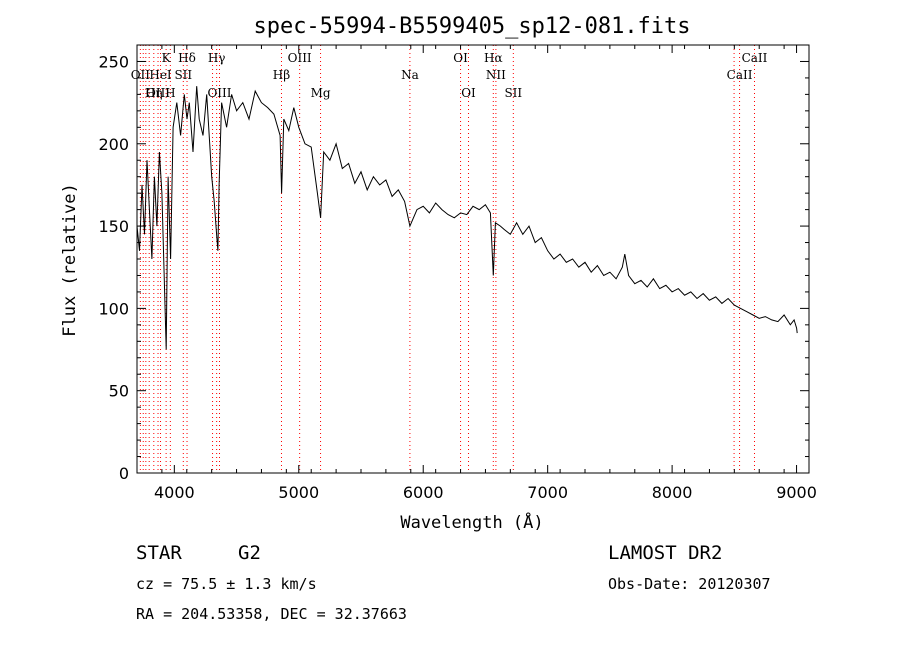 Image resolution: width=900 pixels, height=650 pixels. What do you see at coordinates (113, 61) in the screenshot?
I see `y-tick-label: 250` at bounding box center [113, 61].